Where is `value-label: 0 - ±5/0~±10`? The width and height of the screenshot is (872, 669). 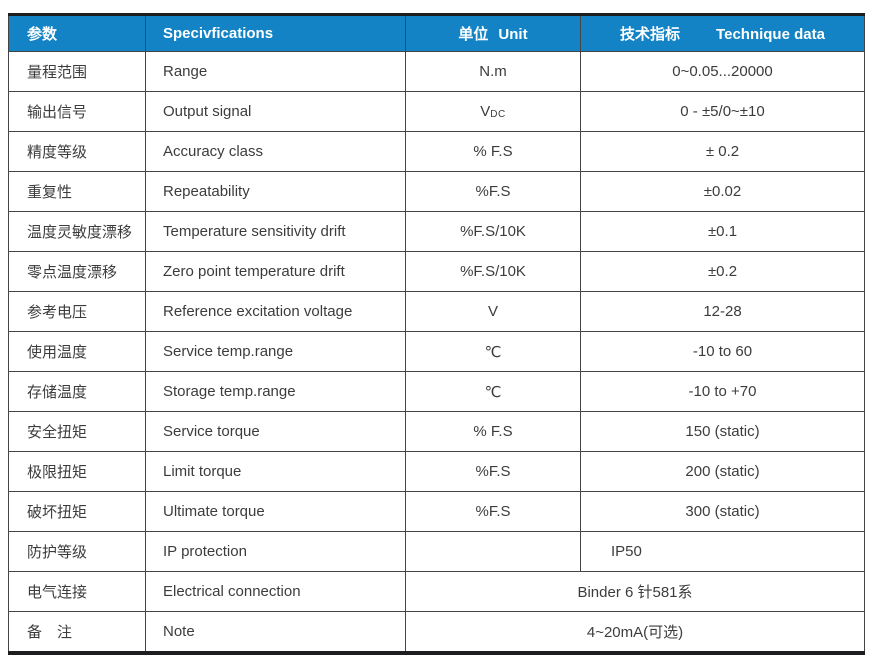
value-label: 0 - ±5/0~±10 is located at coordinates (722, 111).